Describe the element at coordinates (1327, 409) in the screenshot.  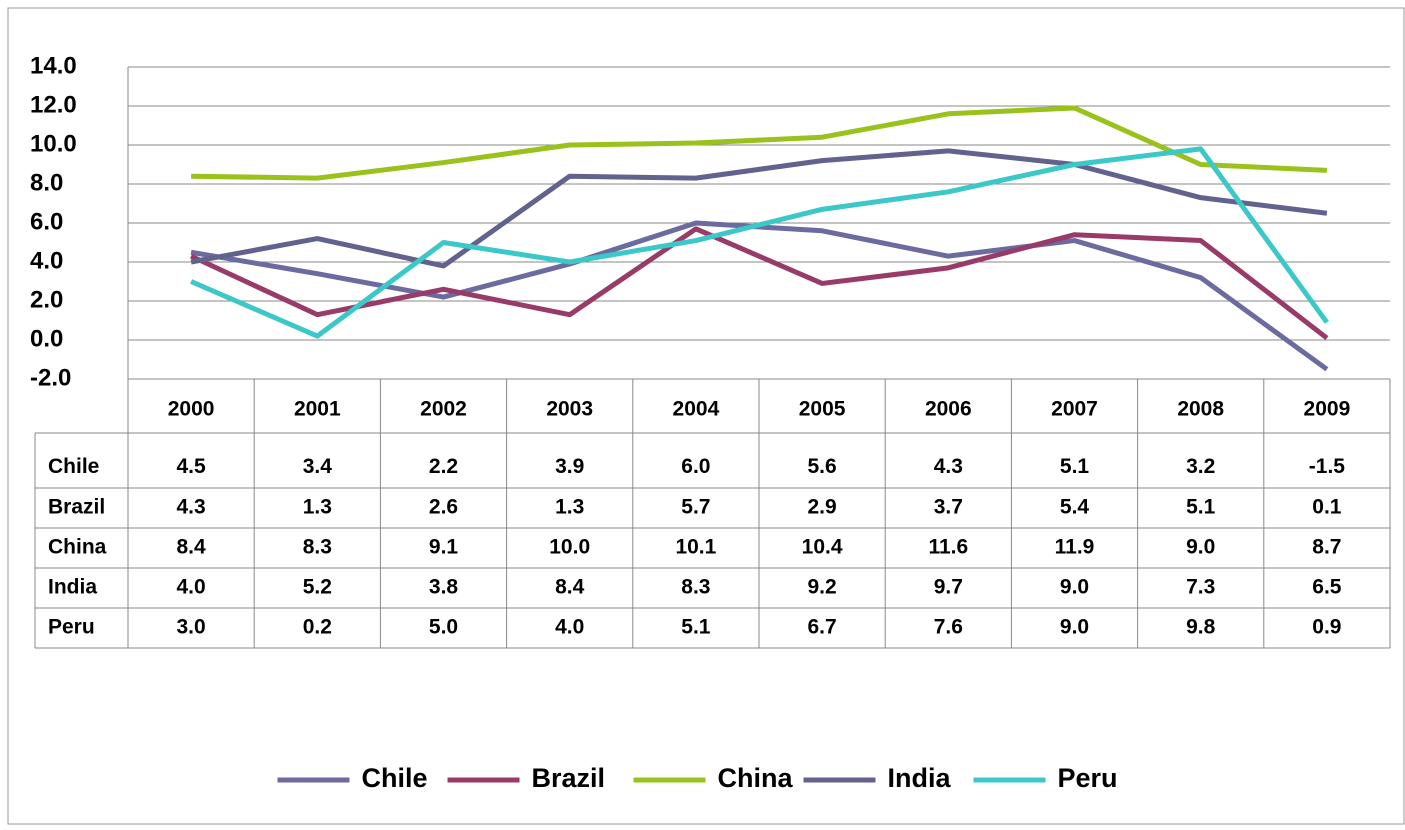
I see `x-tick-label: 2009` at that location.